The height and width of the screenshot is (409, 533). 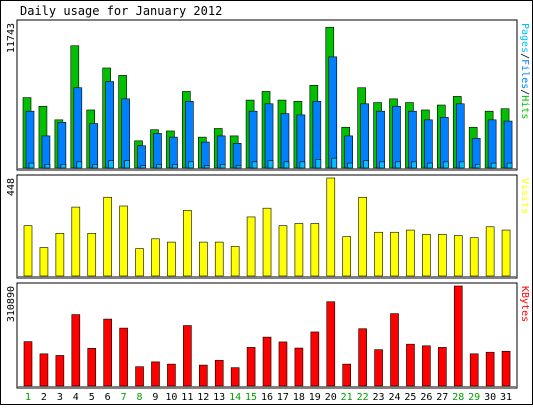 What do you see at coordinates (347, 397) in the screenshot?
I see `x-tick-label: 21` at bounding box center [347, 397].